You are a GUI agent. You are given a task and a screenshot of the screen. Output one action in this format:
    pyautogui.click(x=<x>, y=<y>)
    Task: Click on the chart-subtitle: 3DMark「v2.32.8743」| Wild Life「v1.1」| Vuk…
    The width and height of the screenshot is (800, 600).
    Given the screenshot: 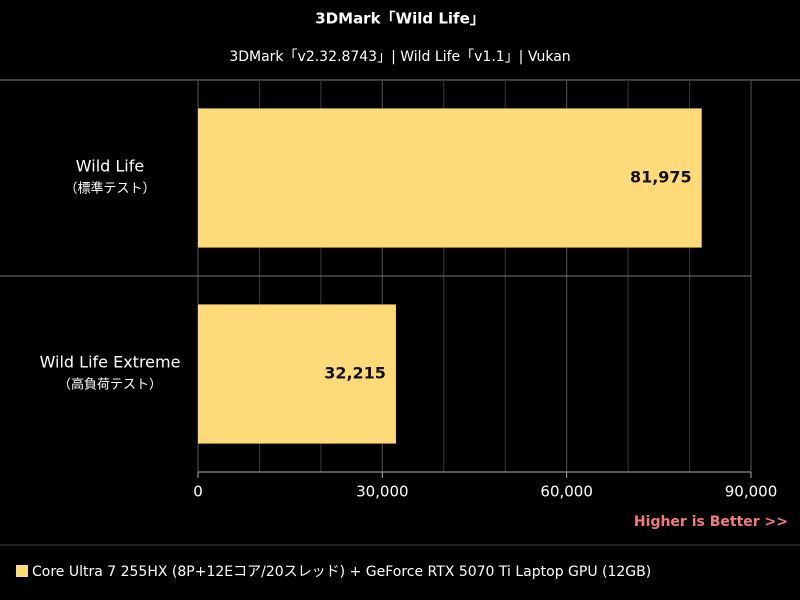 What is the action you would take?
    pyautogui.click(x=399, y=57)
    